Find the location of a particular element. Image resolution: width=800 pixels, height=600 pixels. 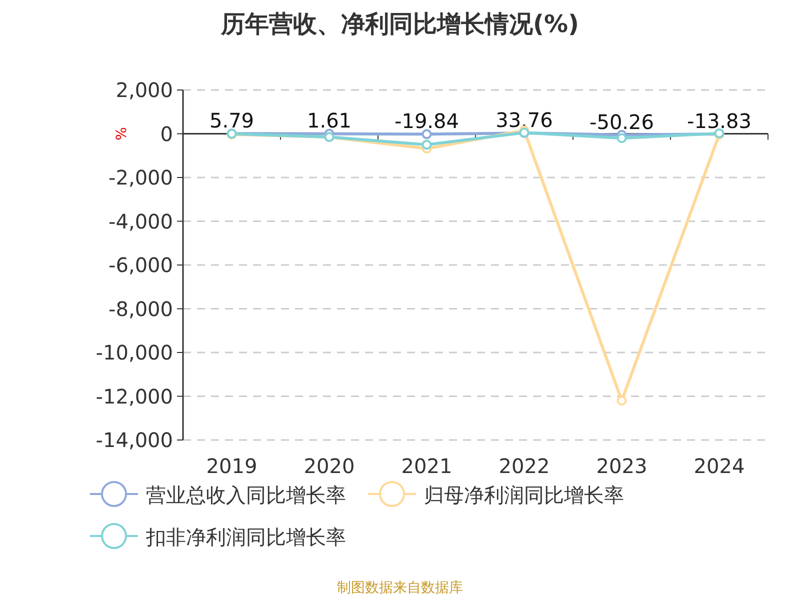

y-tick-label: 2,000 is located at coordinates (144, 90).